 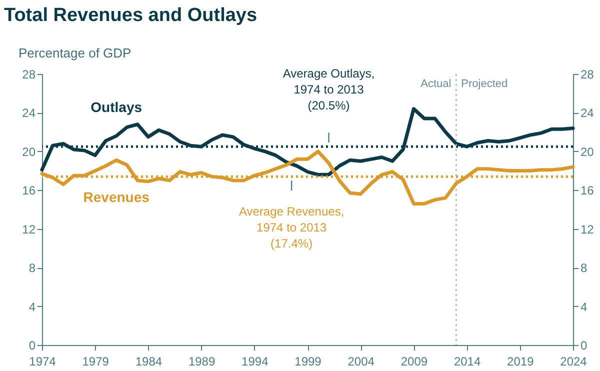 I want to click on line-series, so click(x=307, y=178).